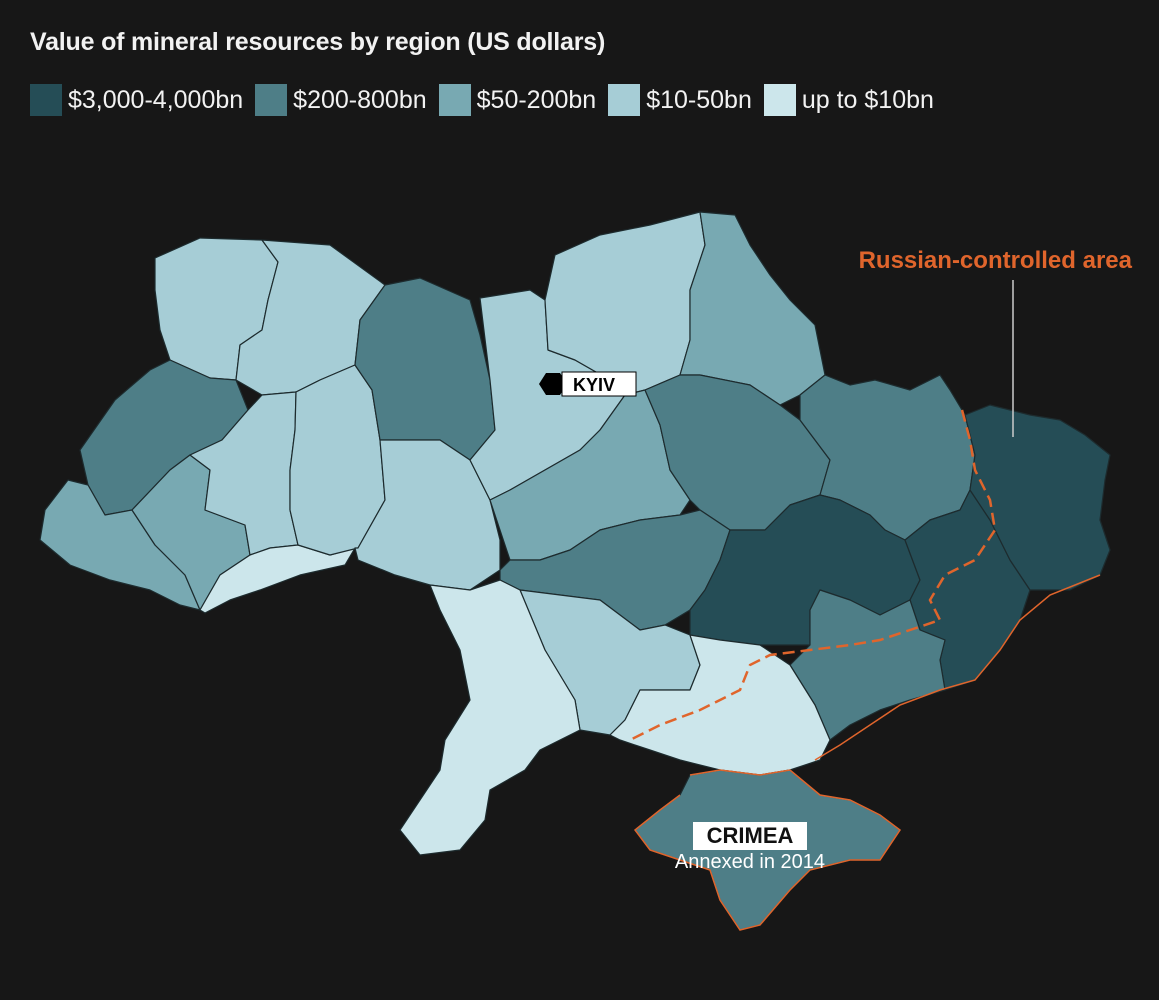 The width and height of the screenshot is (1159, 1000). I want to click on crimea-label-box, so click(750, 836).